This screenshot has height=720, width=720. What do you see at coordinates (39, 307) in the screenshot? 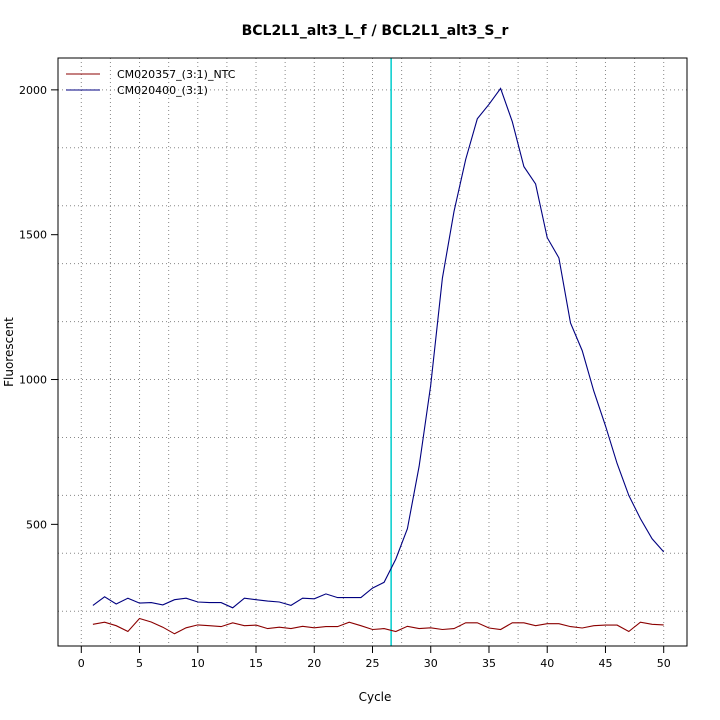
I see `y-axis: 500 1000 1500 2000` at bounding box center [39, 307].